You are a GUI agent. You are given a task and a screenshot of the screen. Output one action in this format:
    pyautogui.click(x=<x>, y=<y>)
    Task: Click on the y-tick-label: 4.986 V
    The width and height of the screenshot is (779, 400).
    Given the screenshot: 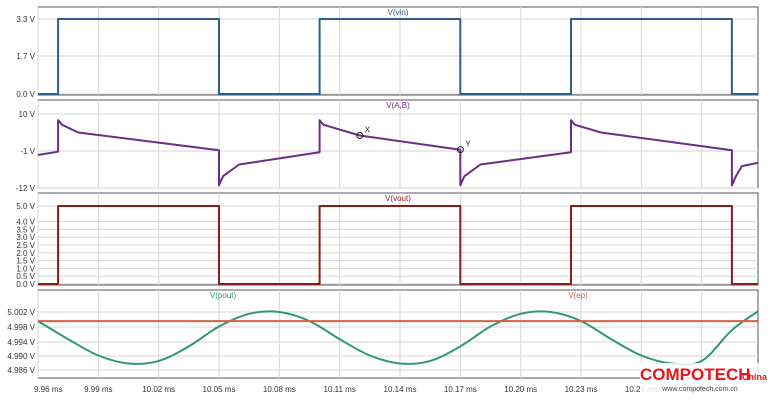 What is the action you would take?
    pyautogui.click(x=21, y=370)
    